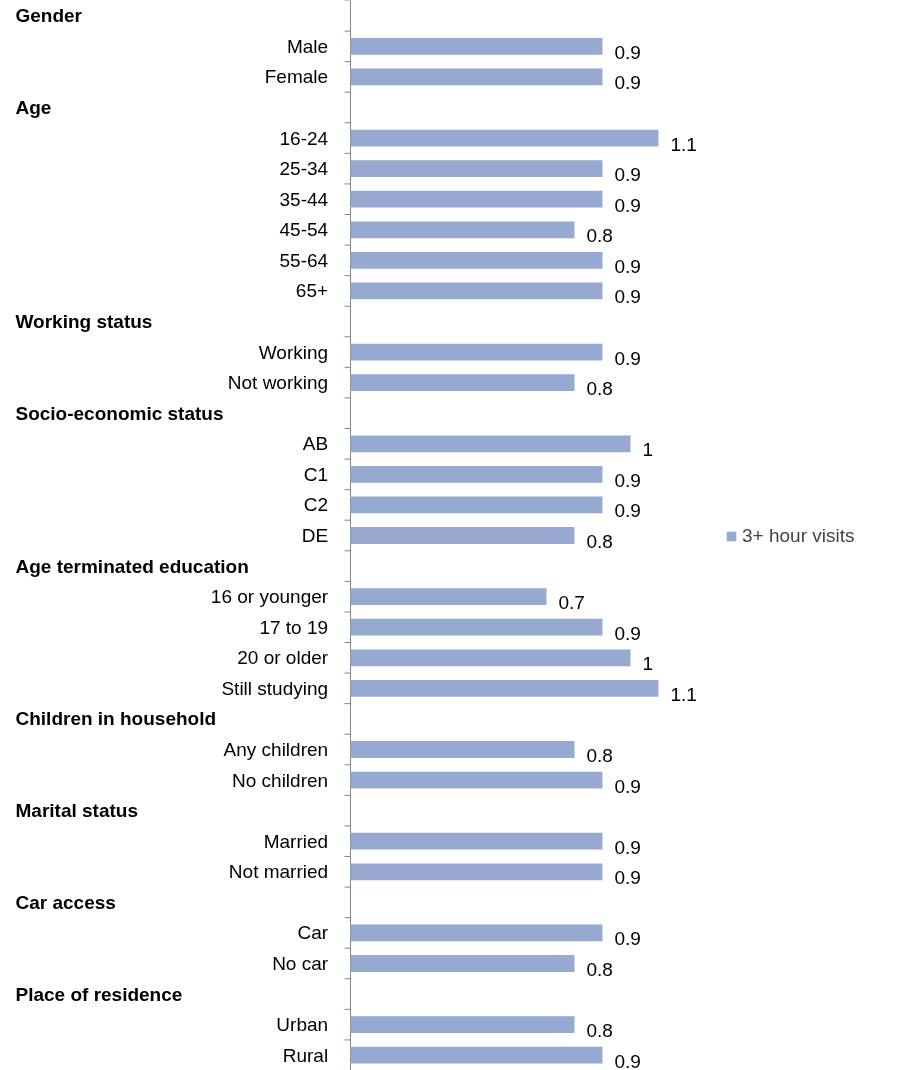  I want to click on y-tick-label: Female, so click(296, 77).